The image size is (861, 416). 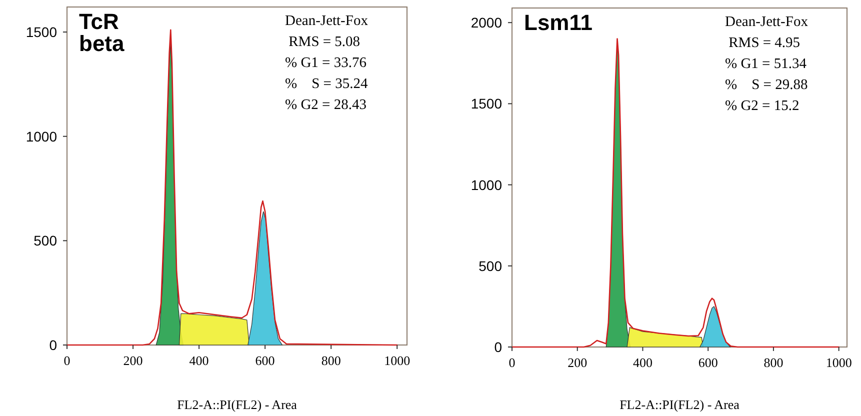 I want to click on annotation: % G1 = 51.34, so click(x=766, y=64).